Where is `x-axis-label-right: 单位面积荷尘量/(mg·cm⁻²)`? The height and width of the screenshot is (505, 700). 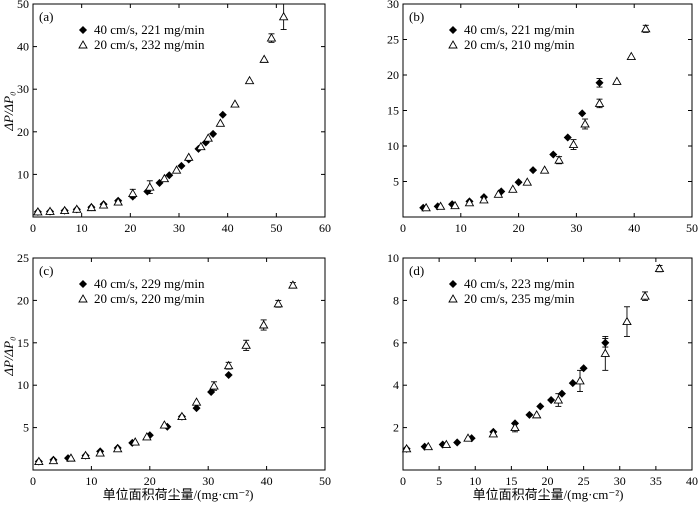
x-axis-label-right: 单位面积荷尘量/(mg·cm⁻²) is located at coordinates (548, 494).